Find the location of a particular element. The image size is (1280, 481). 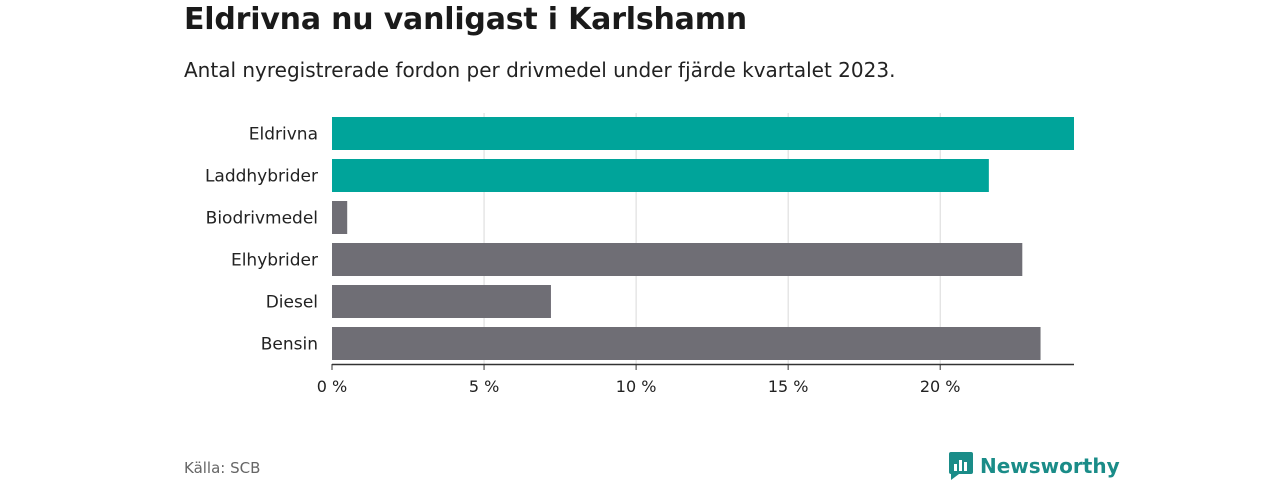

x-tick-label: 0 % is located at coordinates (332, 386).